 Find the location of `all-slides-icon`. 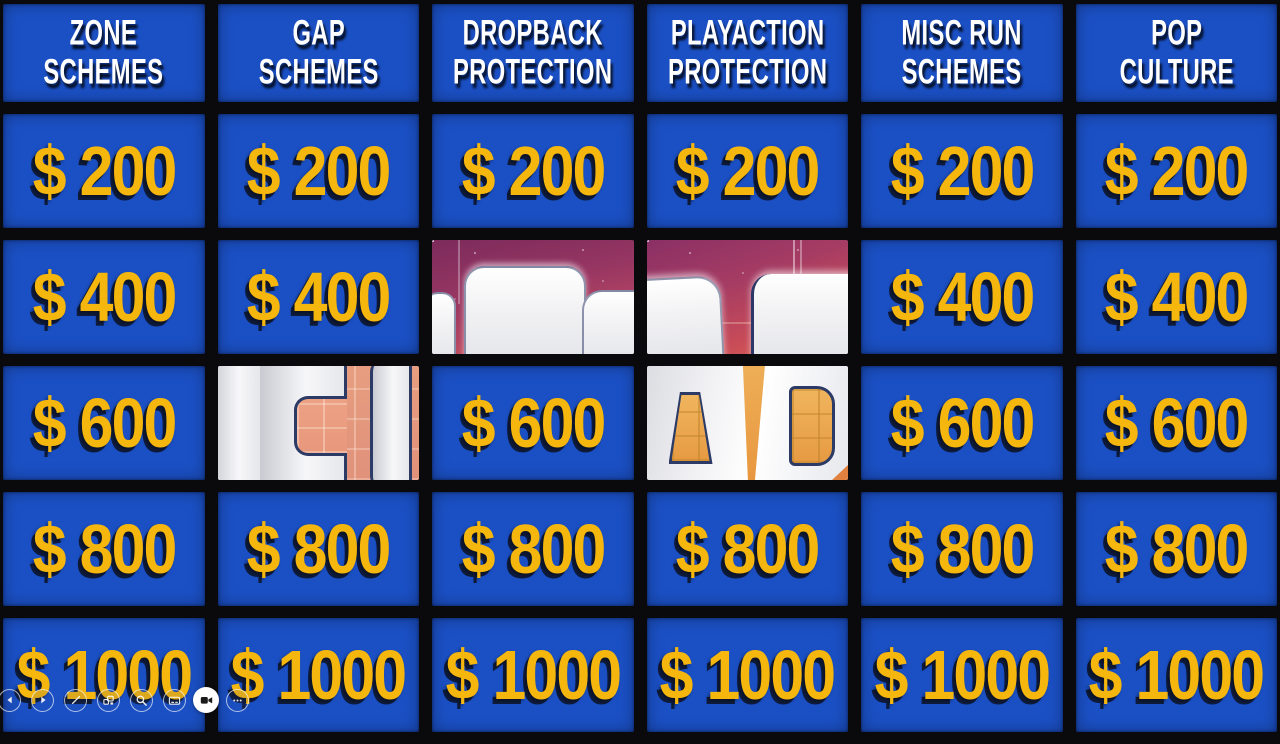

all-slides-icon is located at coordinates (108, 700).